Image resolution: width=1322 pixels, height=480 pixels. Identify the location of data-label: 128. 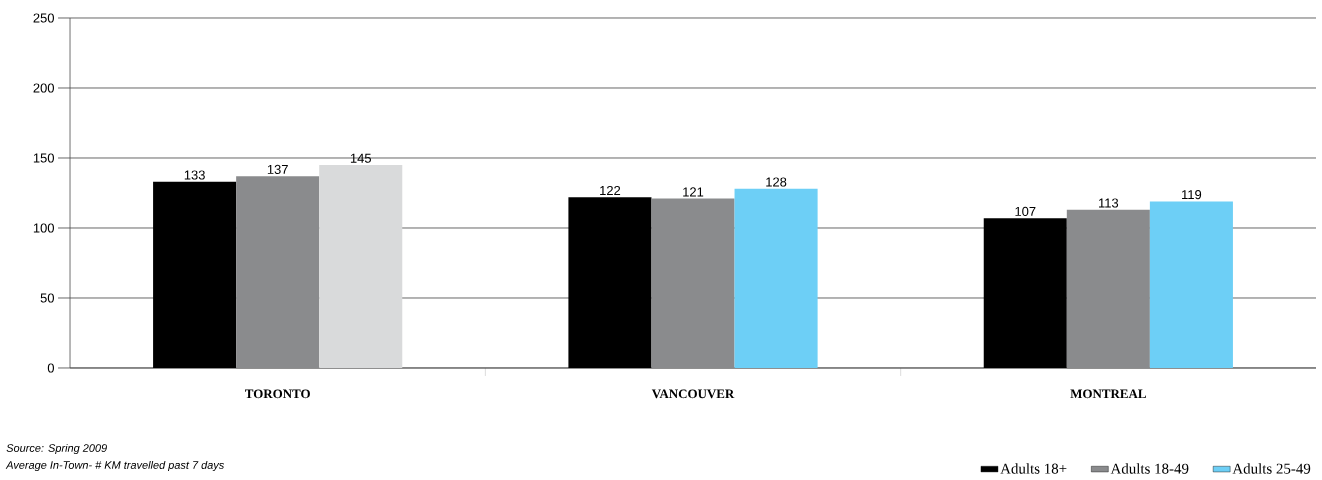
(776, 182).